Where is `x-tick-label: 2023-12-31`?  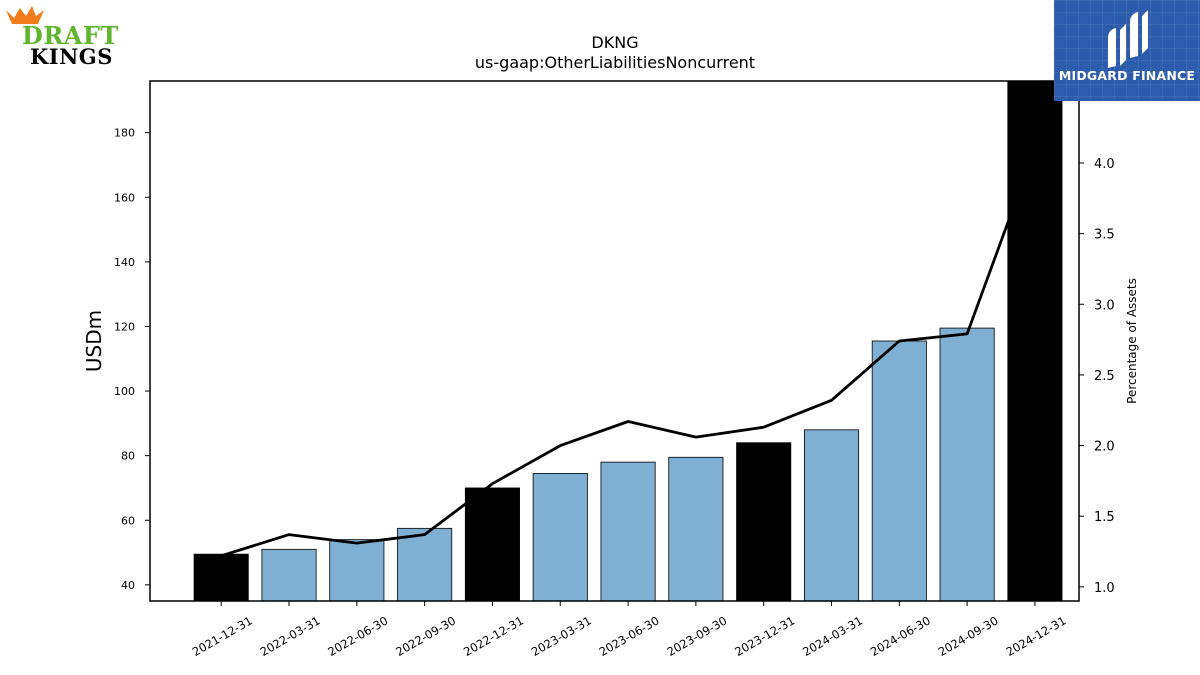
x-tick-label: 2023-12-31 is located at coordinates (764, 636).